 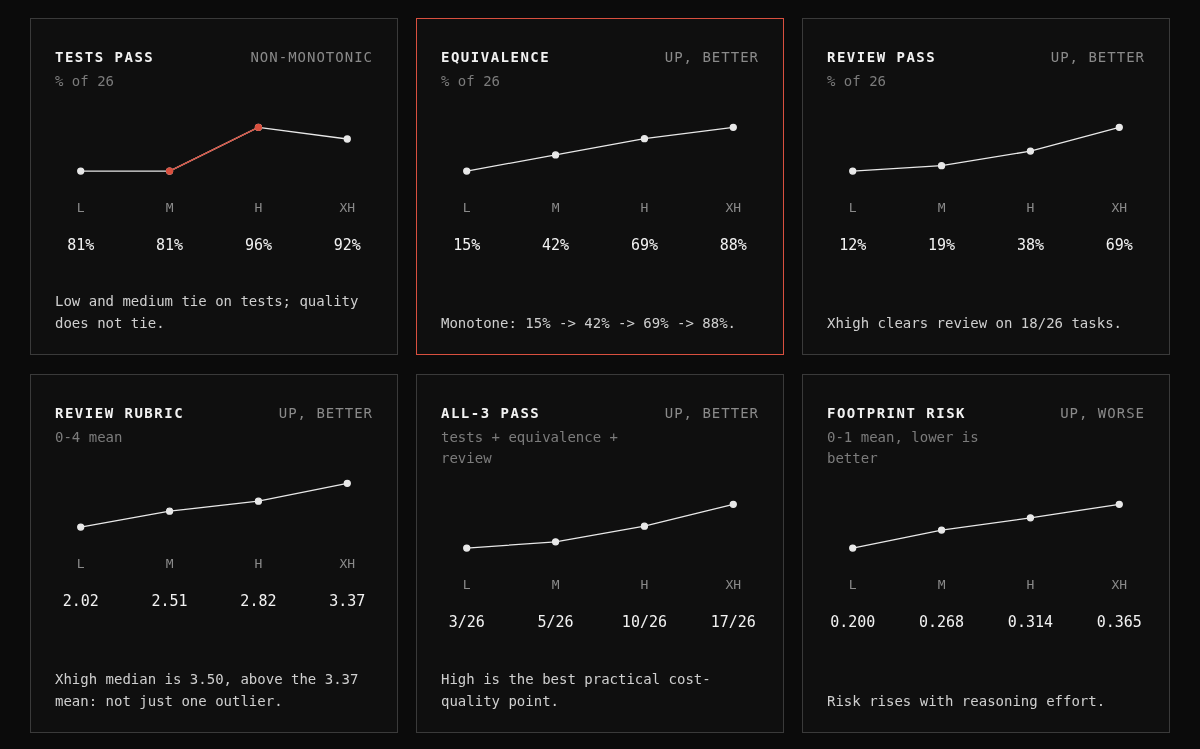 I want to click on data-label: 5/26, so click(x=555, y=622).